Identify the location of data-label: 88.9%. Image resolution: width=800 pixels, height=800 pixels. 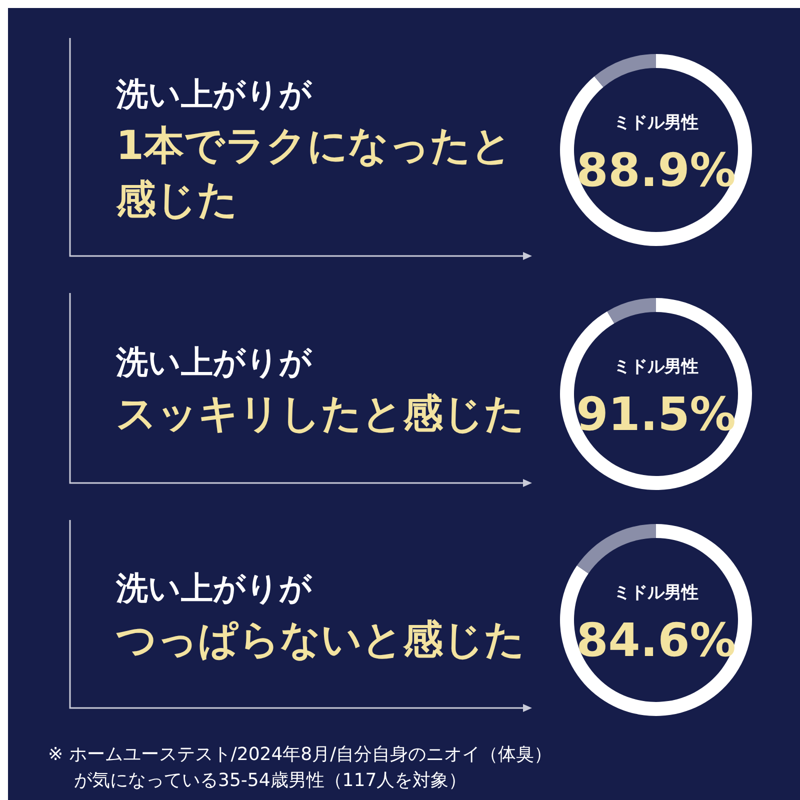
(656, 170).